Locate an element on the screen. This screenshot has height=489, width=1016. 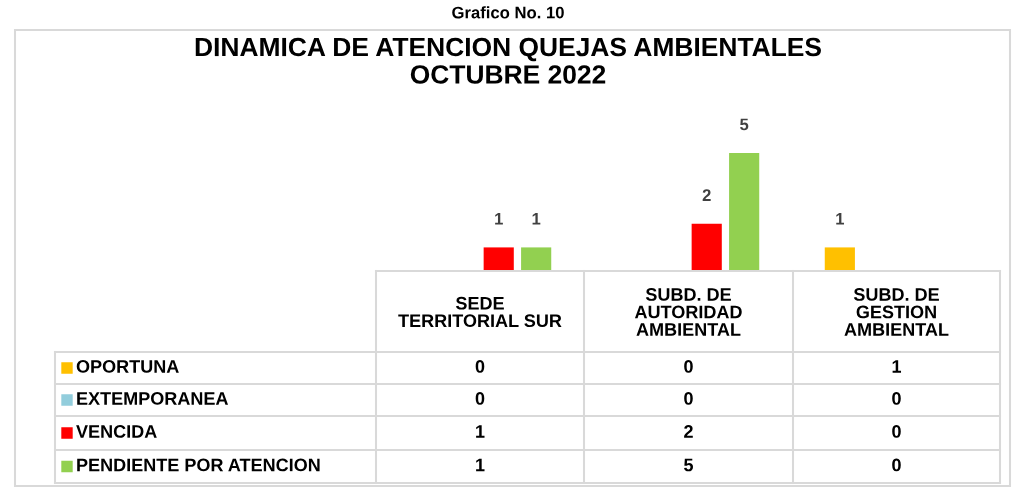
legend-label: PENDIENTE POR ATENCION is located at coordinates (198, 465).